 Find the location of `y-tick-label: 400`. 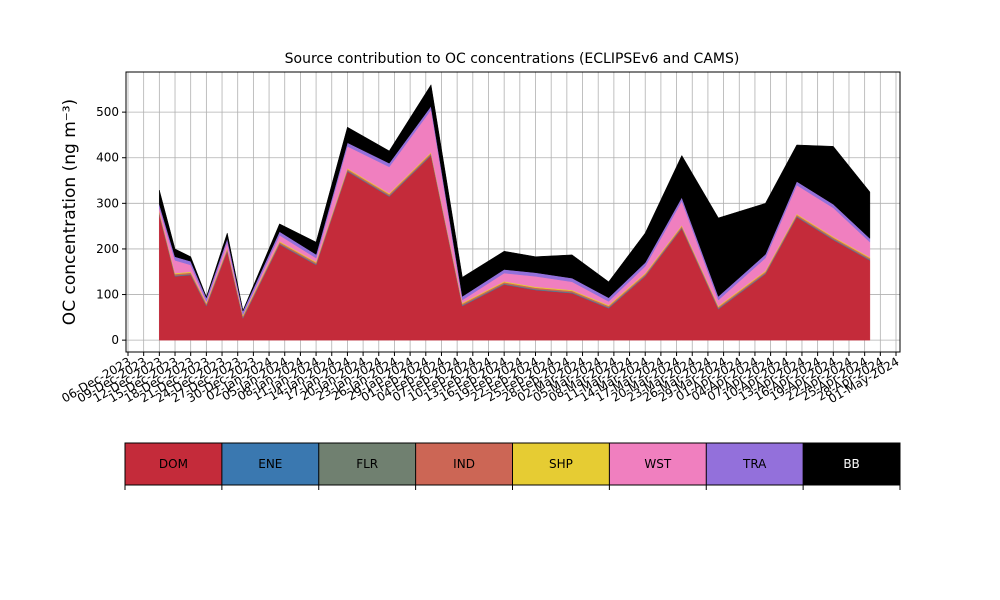

y-tick-label: 400 is located at coordinates (107, 158).